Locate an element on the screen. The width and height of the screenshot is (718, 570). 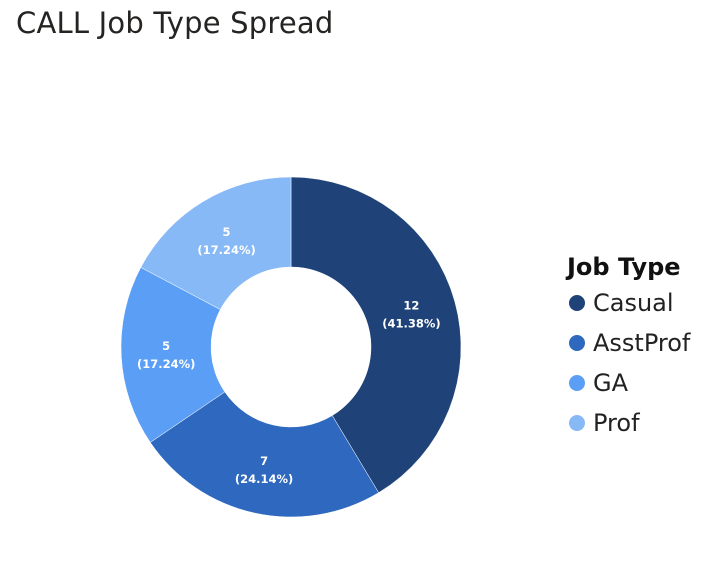
legend-item-casual: Casual is located at coordinates (628, 303).